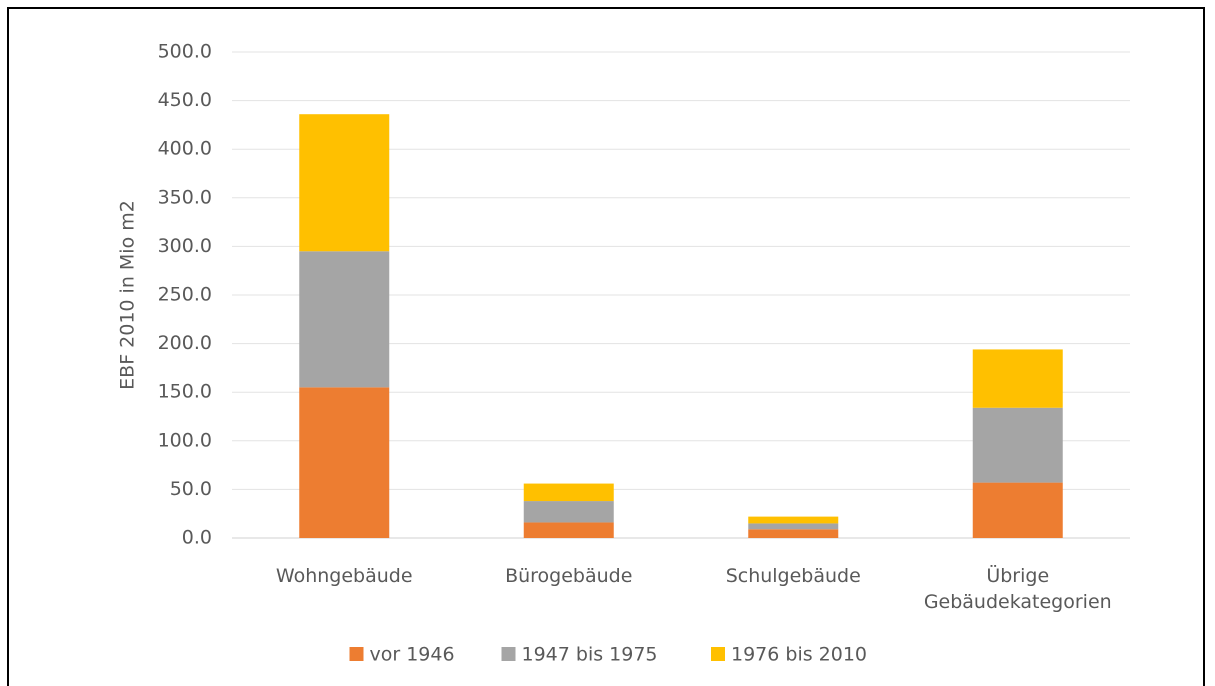 Image resolution: width=1215 pixels, height=686 pixels. What do you see at coordinates (185, 392) in the screenshot?
I see `y-tick-label: 150.0` at bounding box center [185, 392].